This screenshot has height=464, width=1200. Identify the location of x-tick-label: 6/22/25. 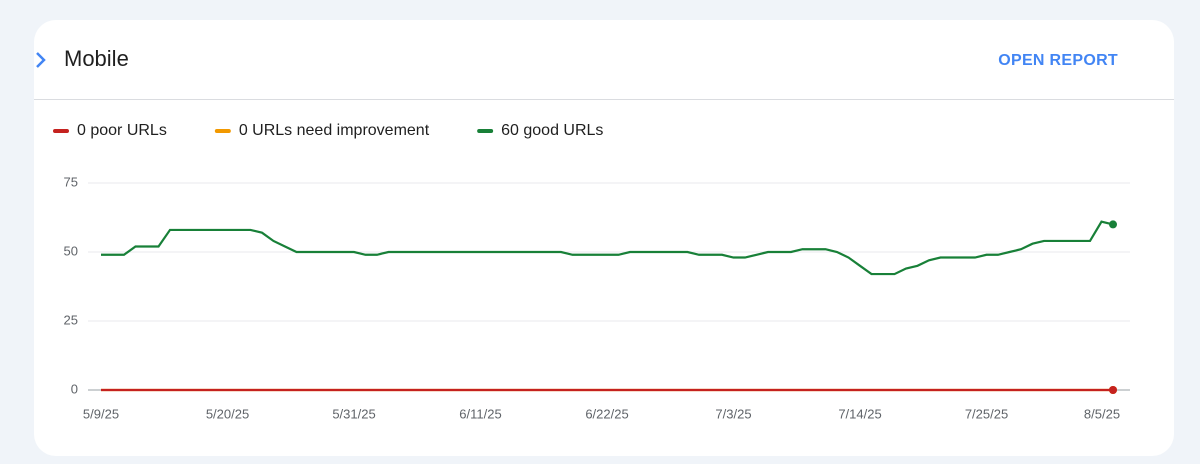
(606, 413).